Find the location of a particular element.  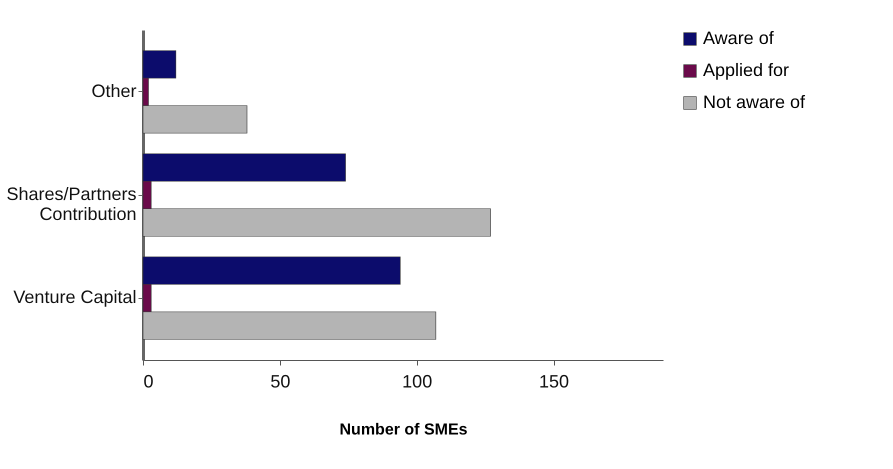

x-tick-label: 50 is located at coordinates (280, 382).